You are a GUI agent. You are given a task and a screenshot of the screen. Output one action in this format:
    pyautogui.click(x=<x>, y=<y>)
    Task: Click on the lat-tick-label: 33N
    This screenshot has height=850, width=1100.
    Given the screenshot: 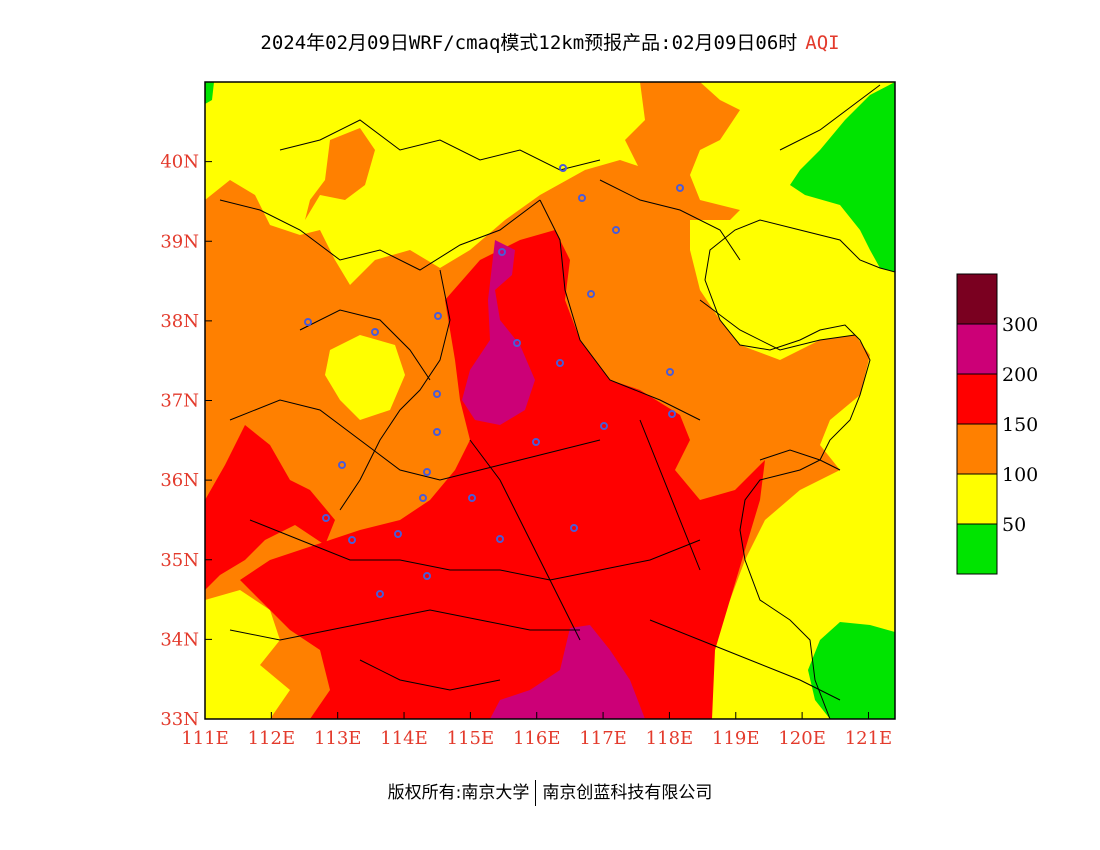 What is the action you would take?
    pyautogui.click(x=179, y=719)
    